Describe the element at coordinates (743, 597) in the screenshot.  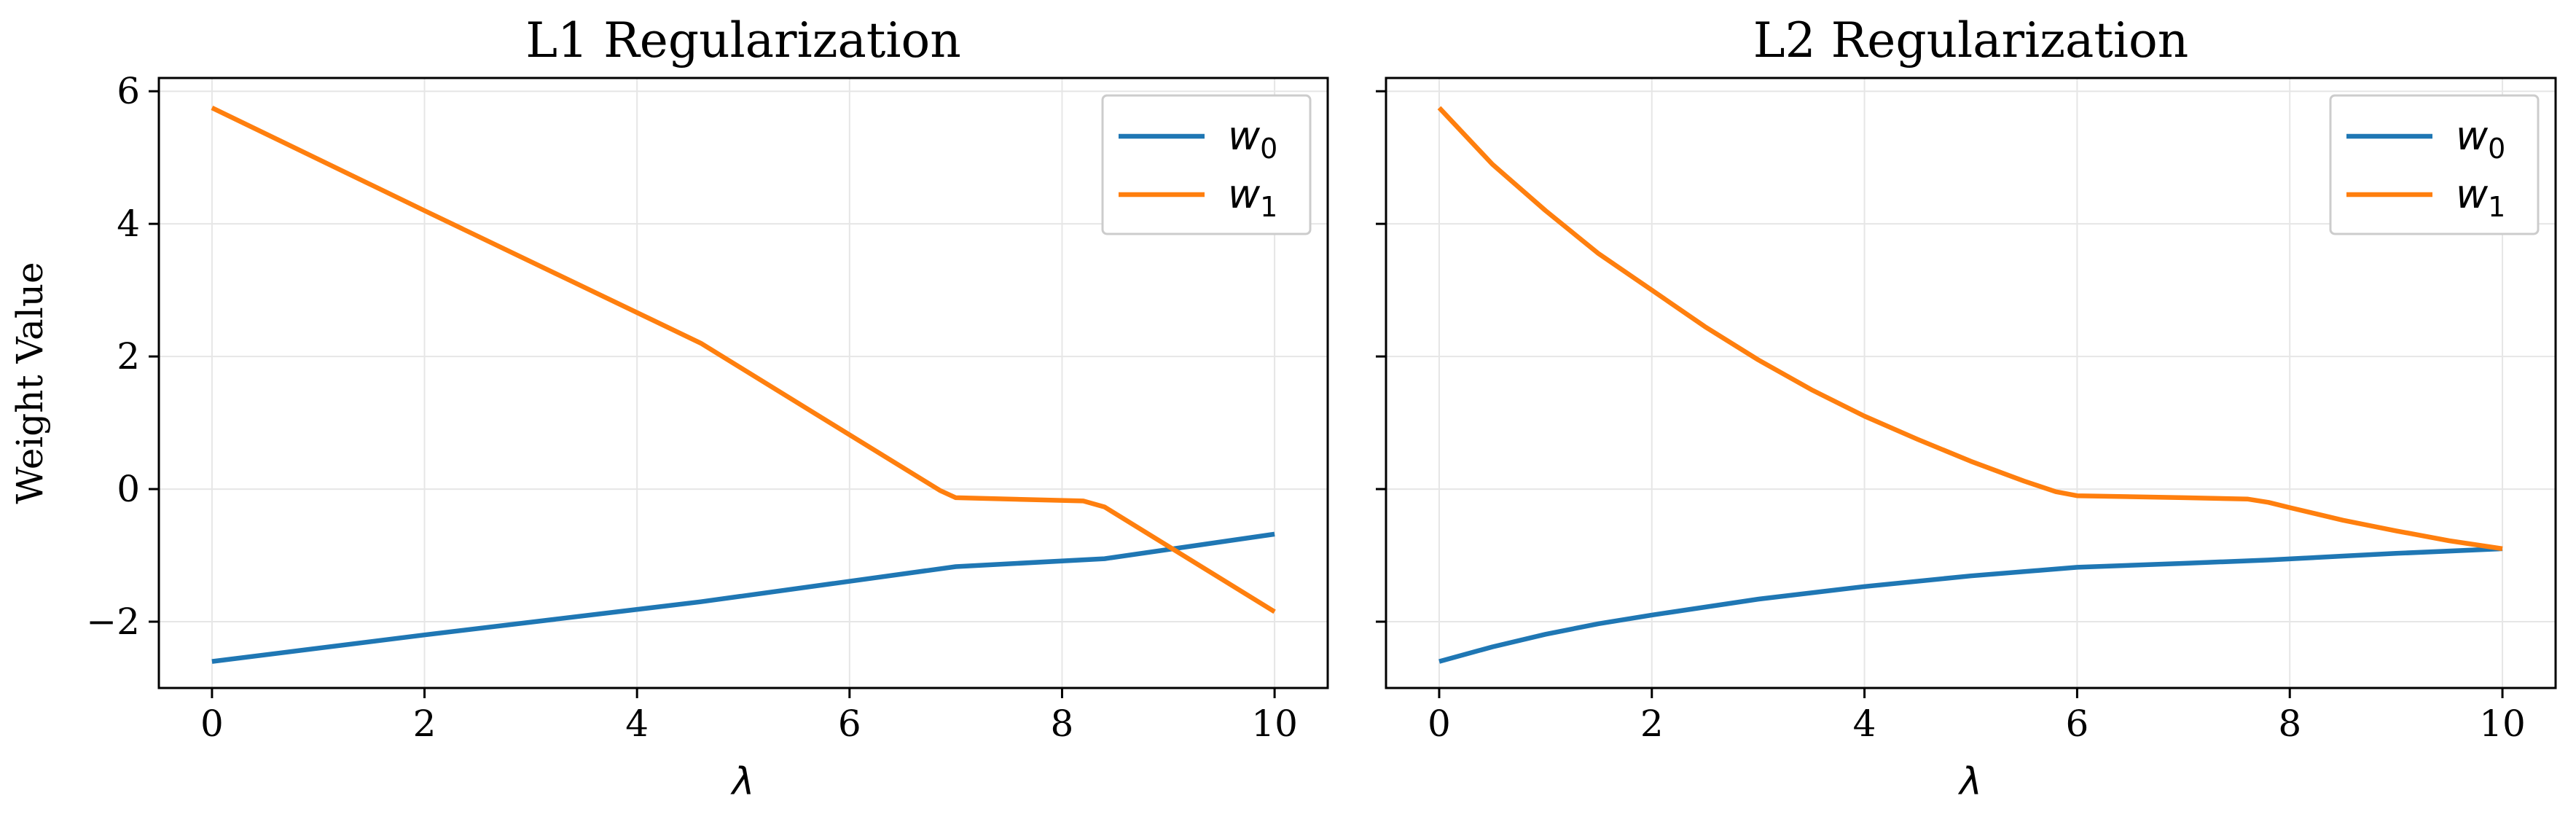
I see `l1-series-w0-line` at that location.